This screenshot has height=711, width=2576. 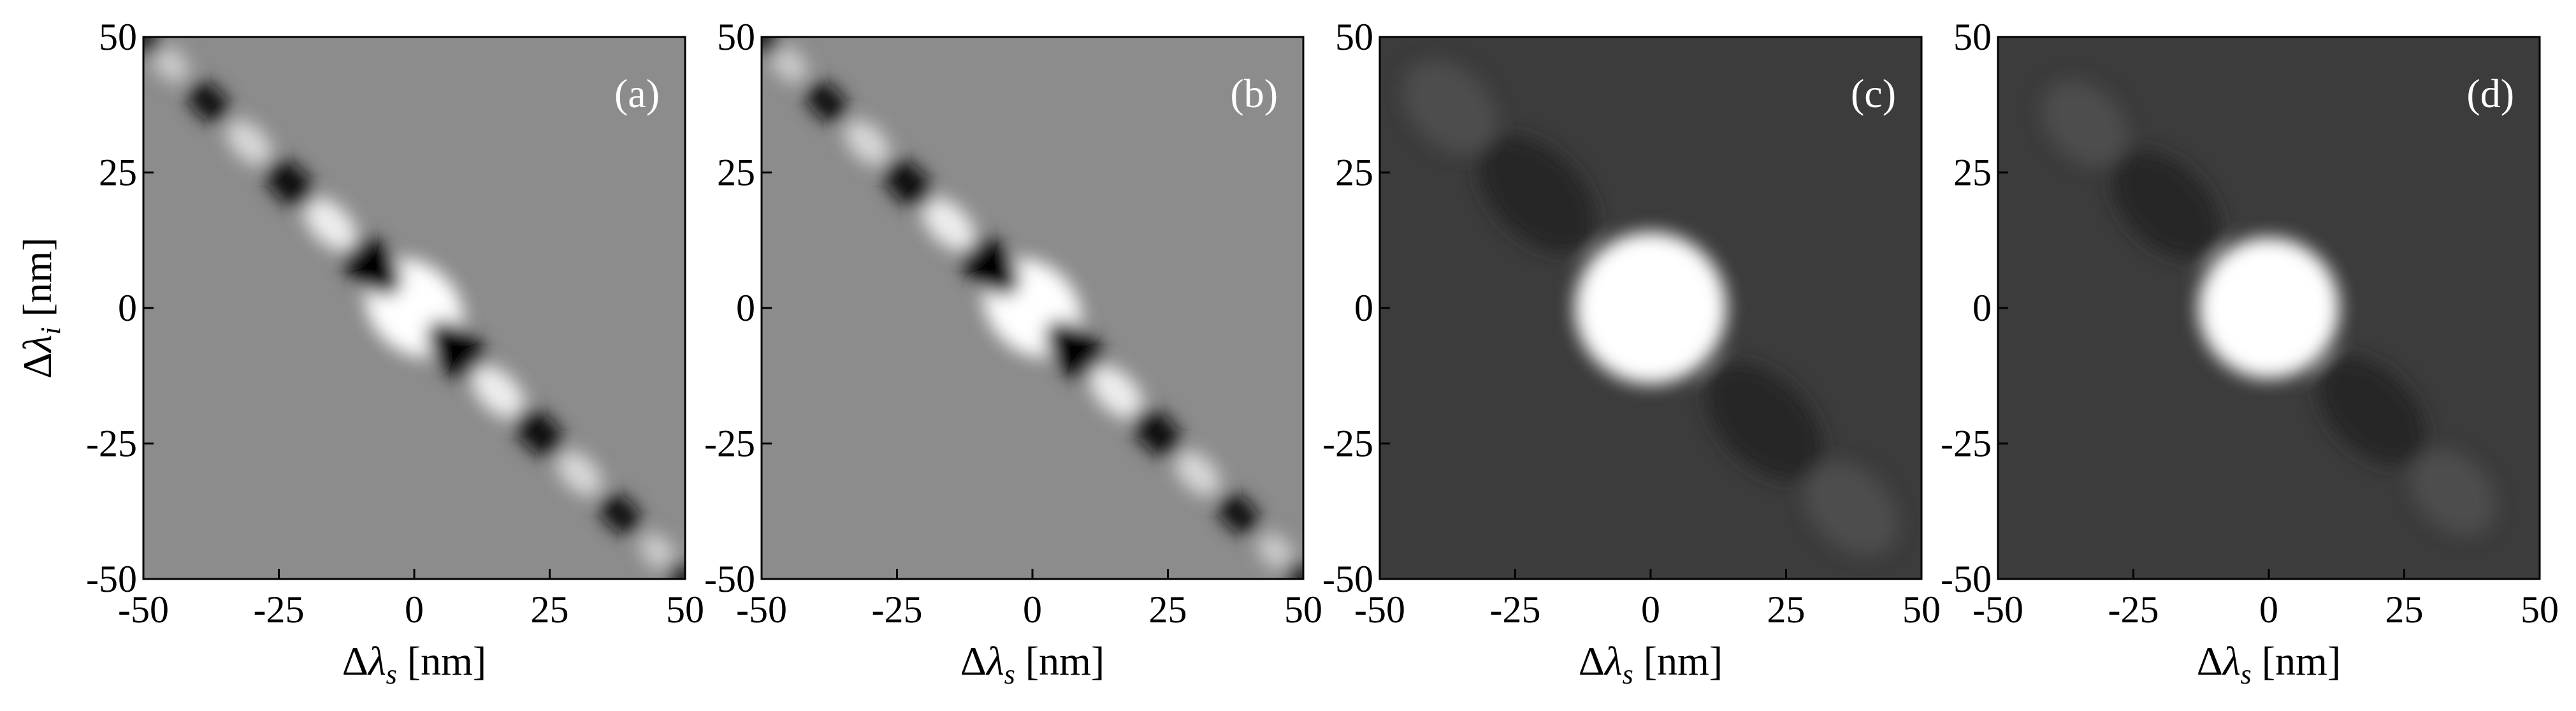 I want to click on panel-label: (a), so click(x=637, y=94).